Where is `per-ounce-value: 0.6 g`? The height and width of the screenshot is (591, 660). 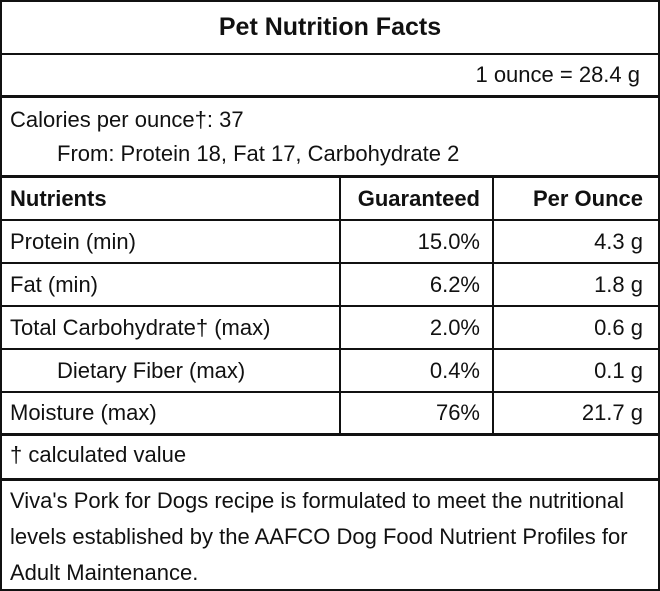 per-ounce-value: 0.6 g is located at coordinates (618, 327).